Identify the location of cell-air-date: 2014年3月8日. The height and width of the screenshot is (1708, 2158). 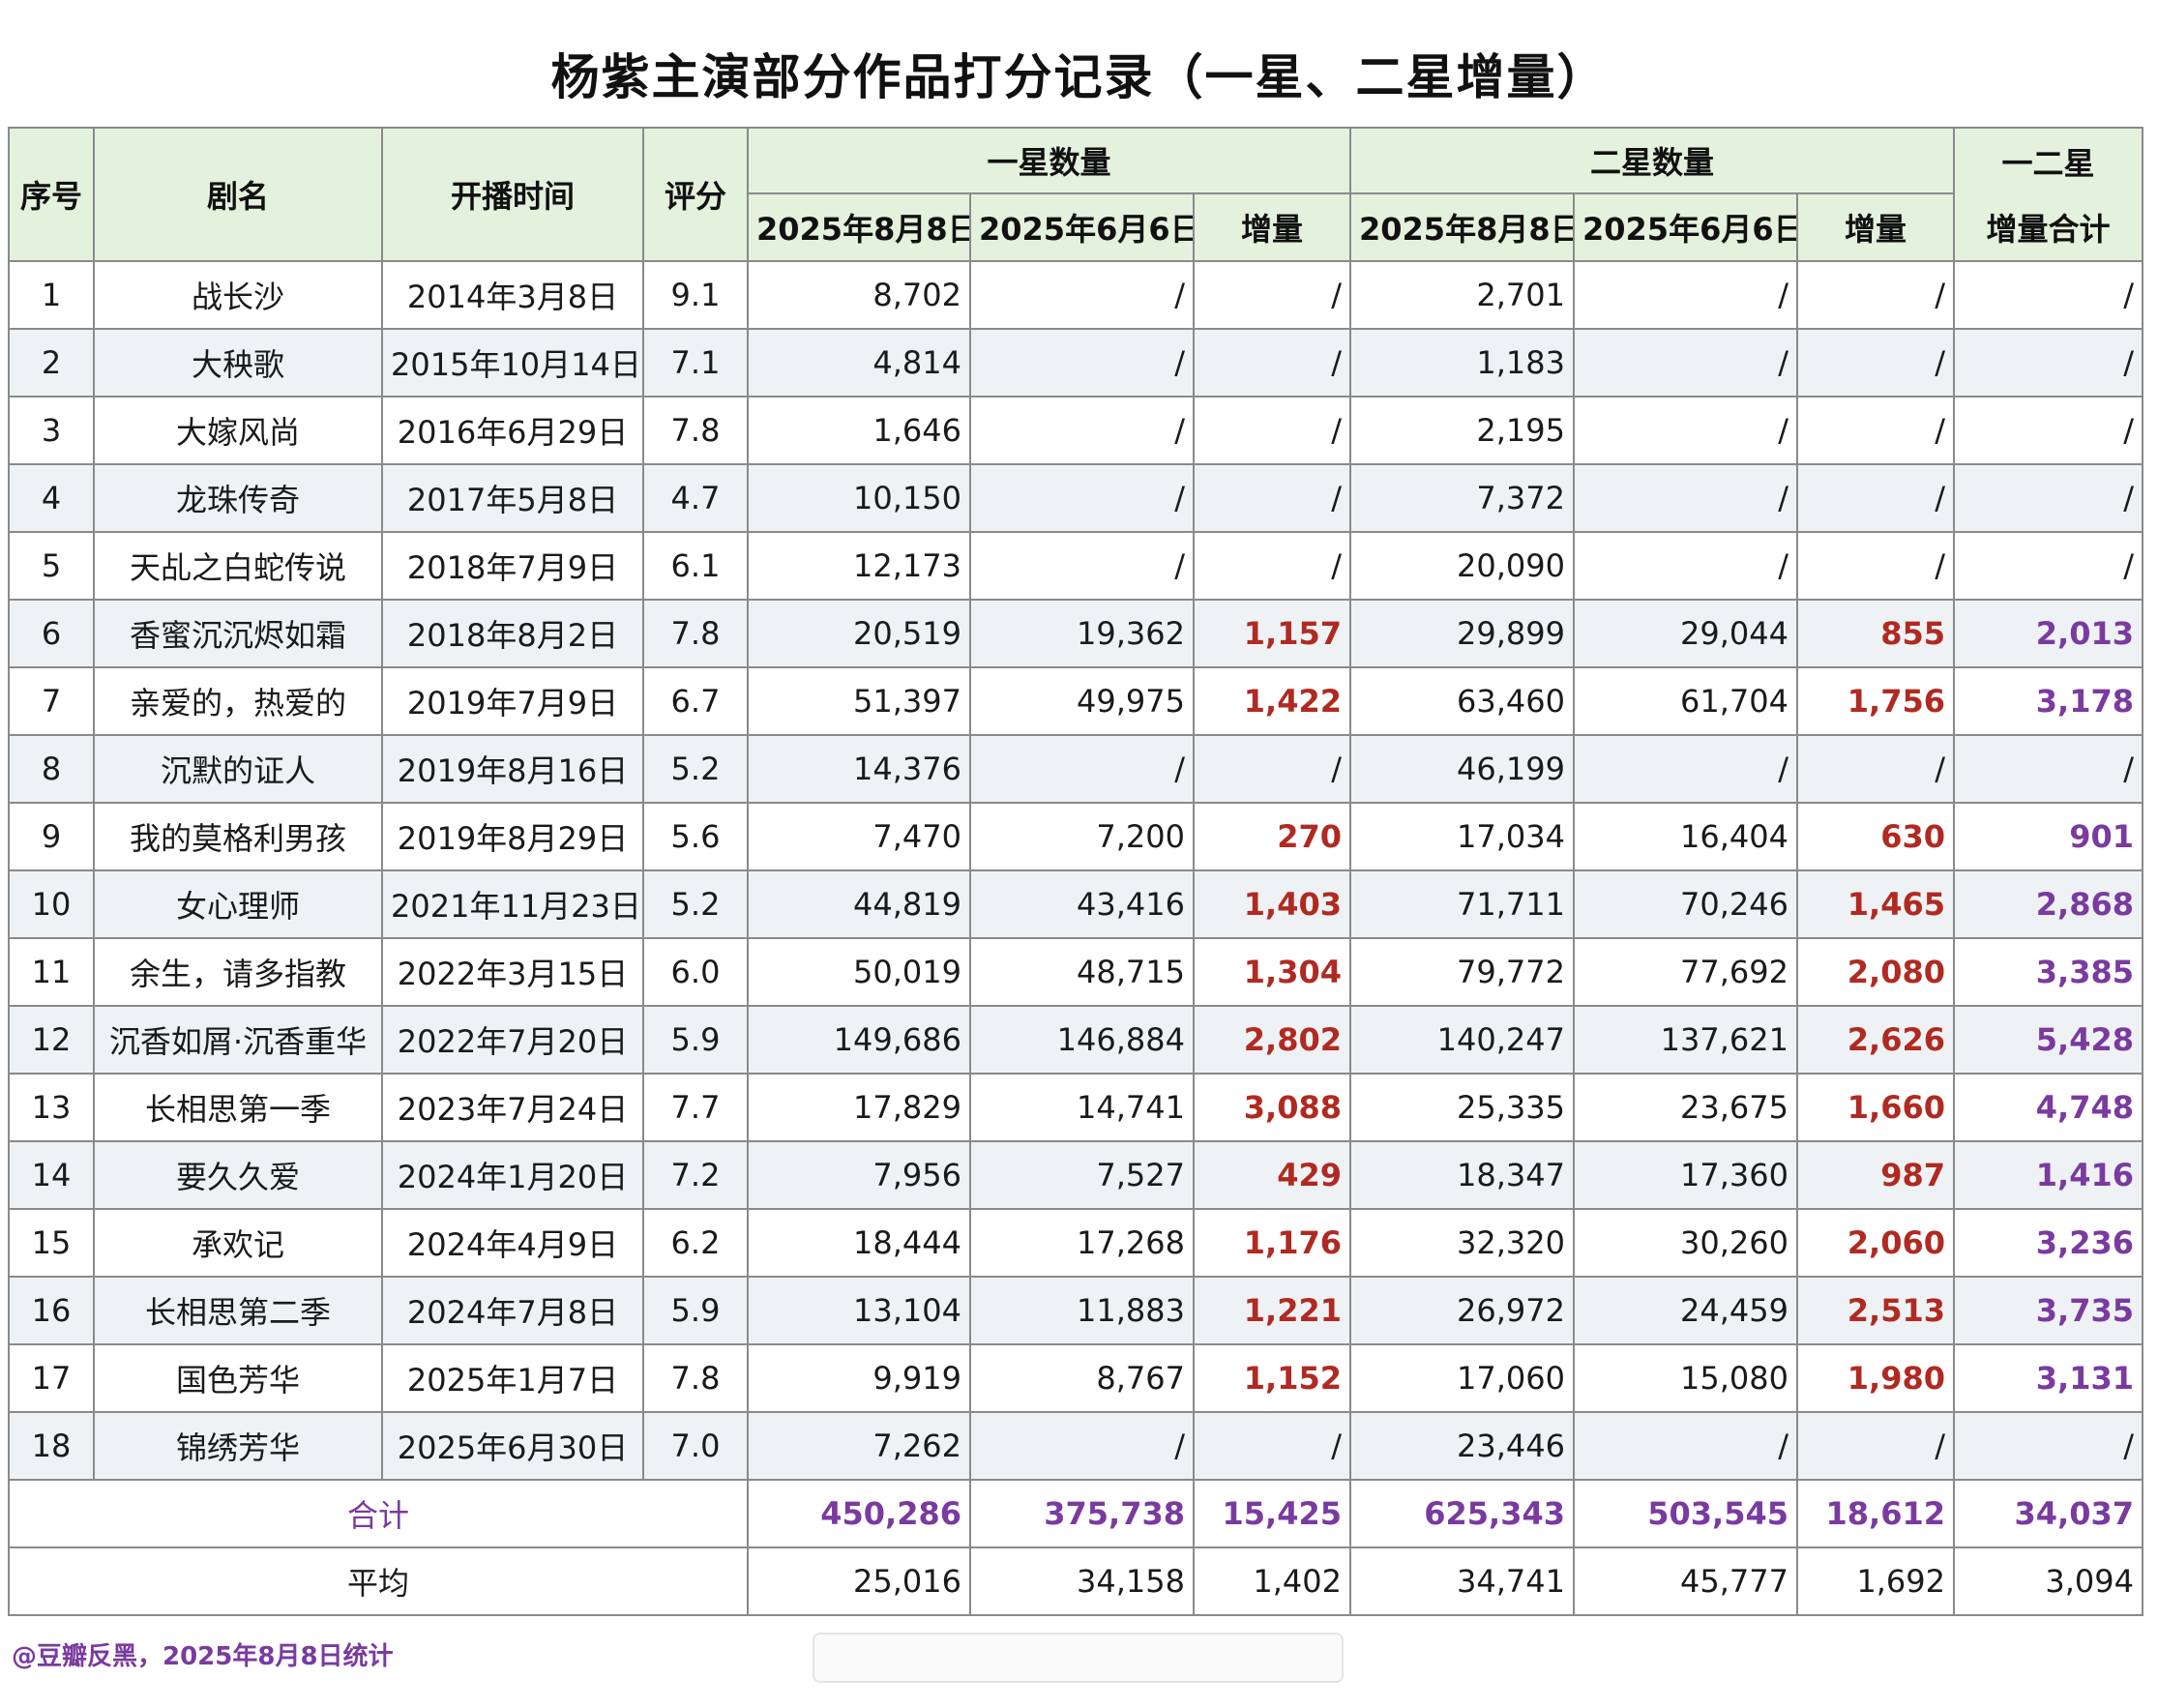
(512, 295).